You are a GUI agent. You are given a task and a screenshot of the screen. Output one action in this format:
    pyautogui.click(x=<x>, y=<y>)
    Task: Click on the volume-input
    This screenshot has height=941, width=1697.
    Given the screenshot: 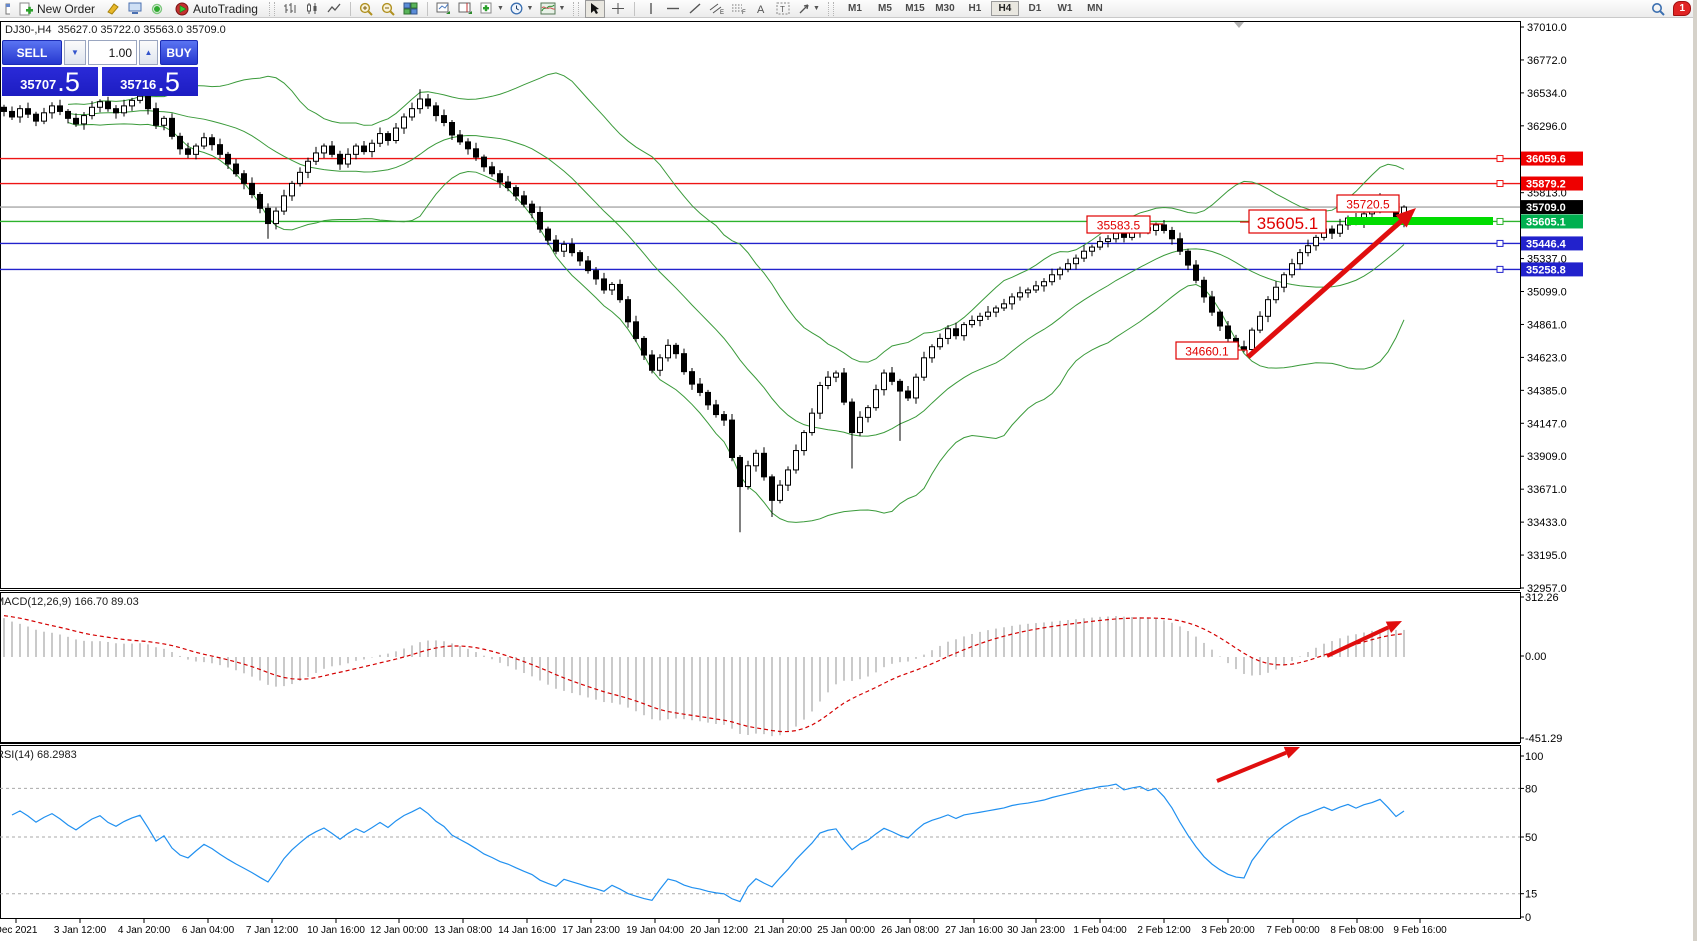 What is the action you would take?
    pyautogui.click(x=112, y=52)
    